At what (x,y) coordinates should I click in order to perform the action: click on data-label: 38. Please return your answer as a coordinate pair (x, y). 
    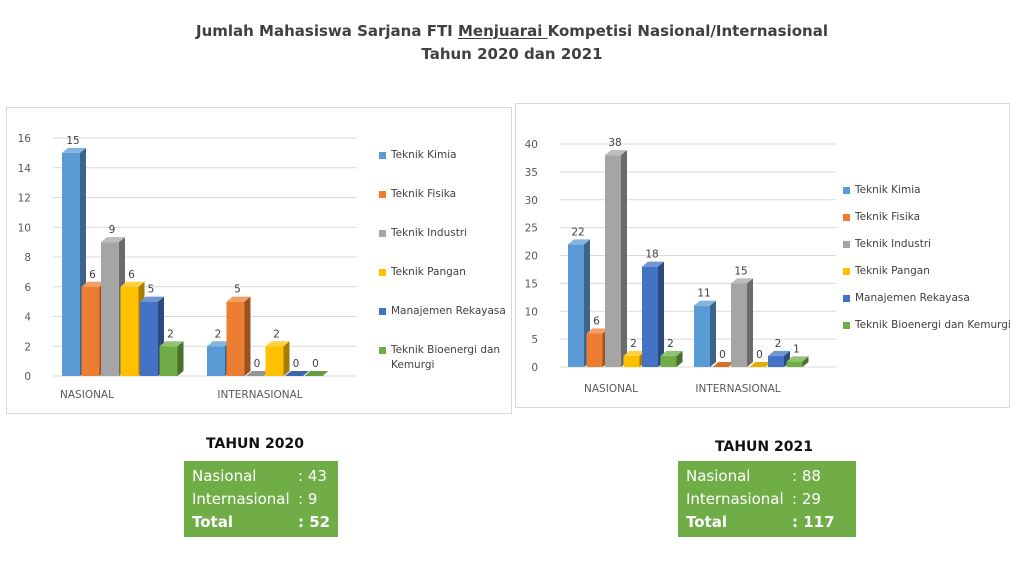
    Looking at the image, I should click on (614, 143).